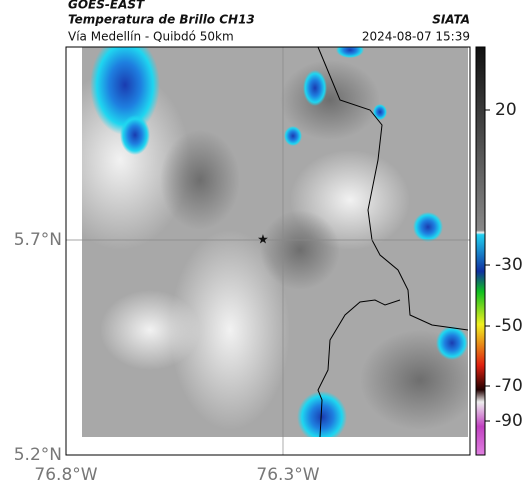 The width and height of the screenshot is (526, 491). What do you see at coordinates (506, 110) in the screenshot?
I see `colorbar-label: 20` at bounding box center [506, 110].